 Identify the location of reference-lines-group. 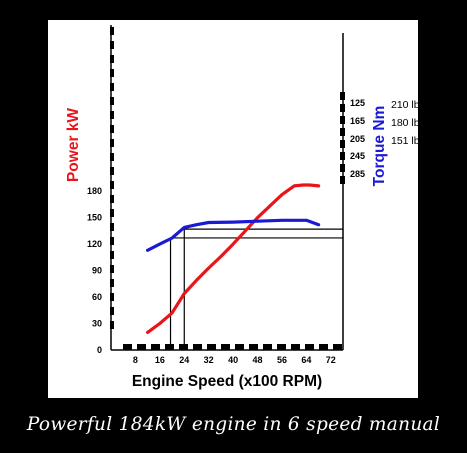
(256, 289).